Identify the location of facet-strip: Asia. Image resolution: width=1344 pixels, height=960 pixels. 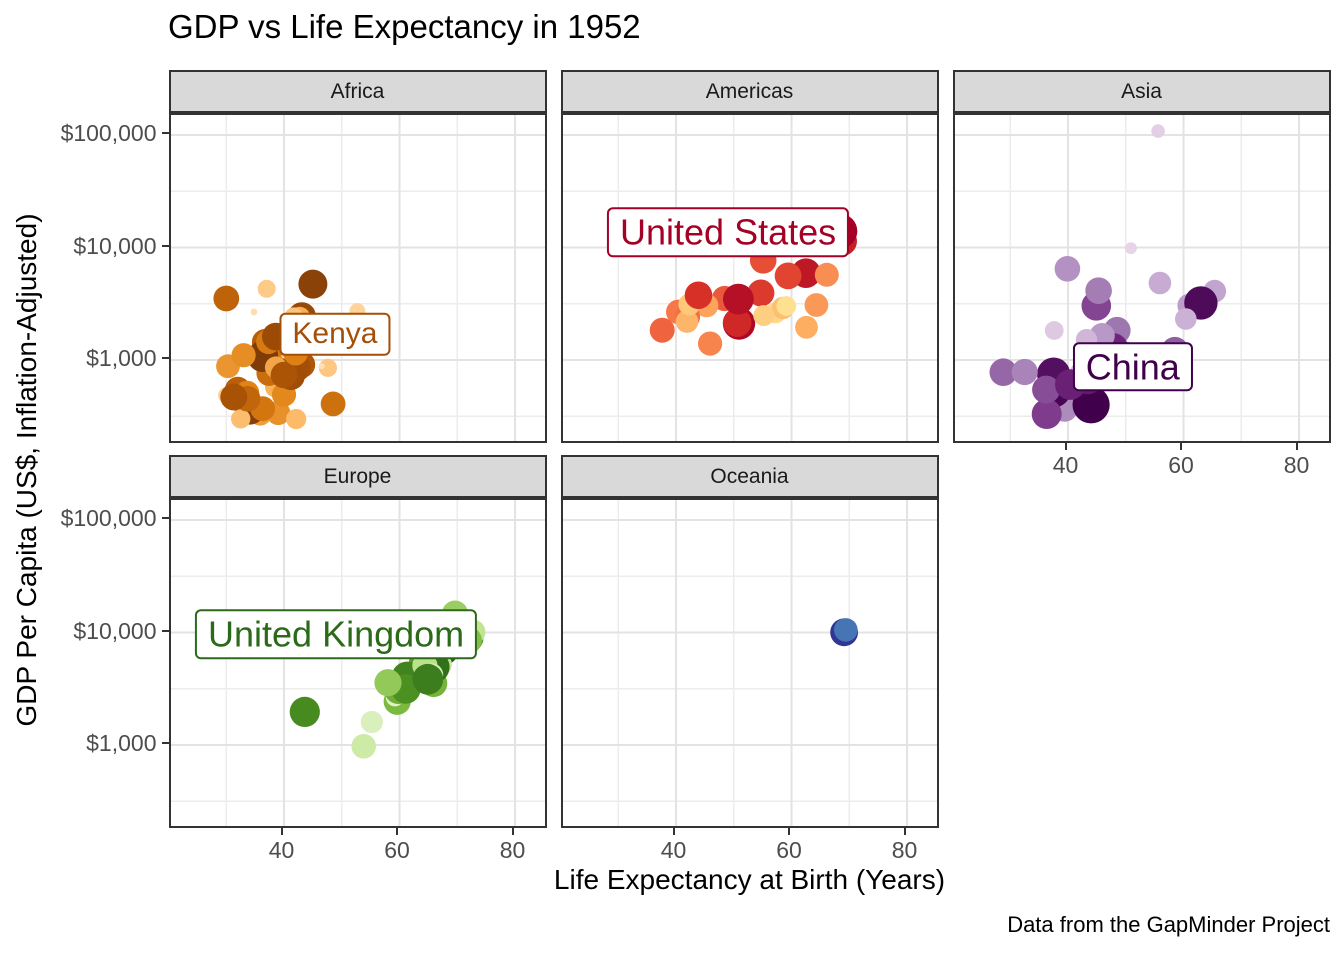
(1141, 91).